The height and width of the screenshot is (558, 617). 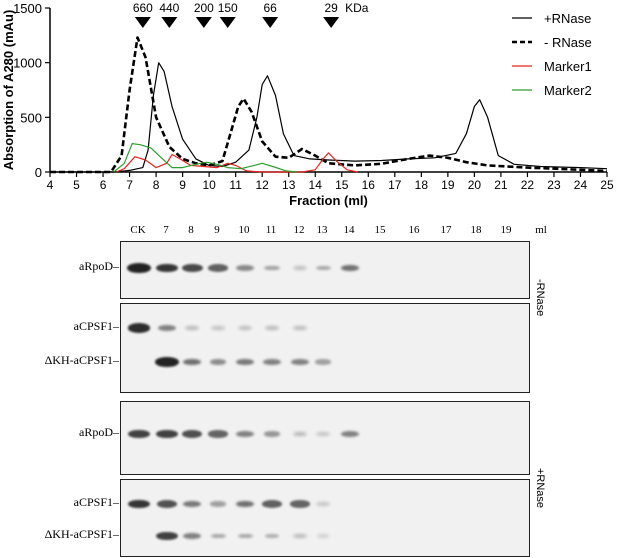 What do you see at coordinates (316, 185) in the screenshot?
I see `x-tick-label: 14` at bounding box center [316, 185].